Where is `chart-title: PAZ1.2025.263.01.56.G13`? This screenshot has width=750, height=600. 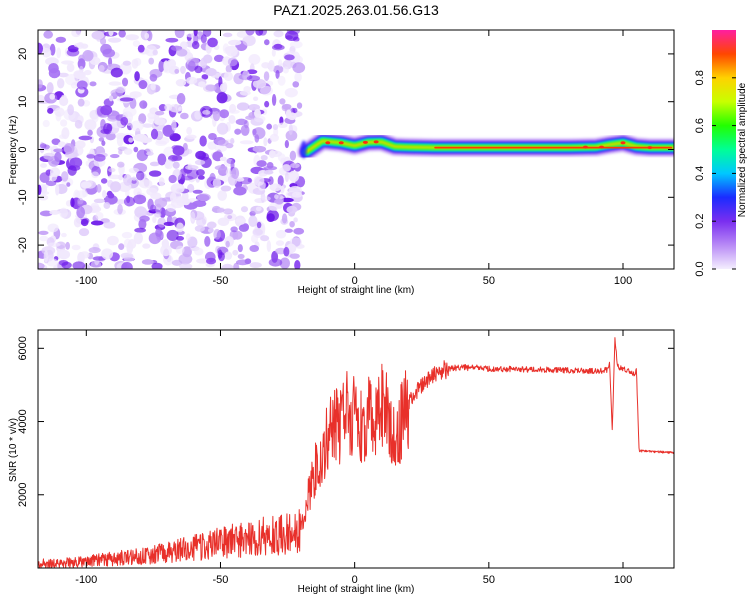 chart-title: PAZ1.2025.263.01.56.G13 is located at coordinates (356, 10).